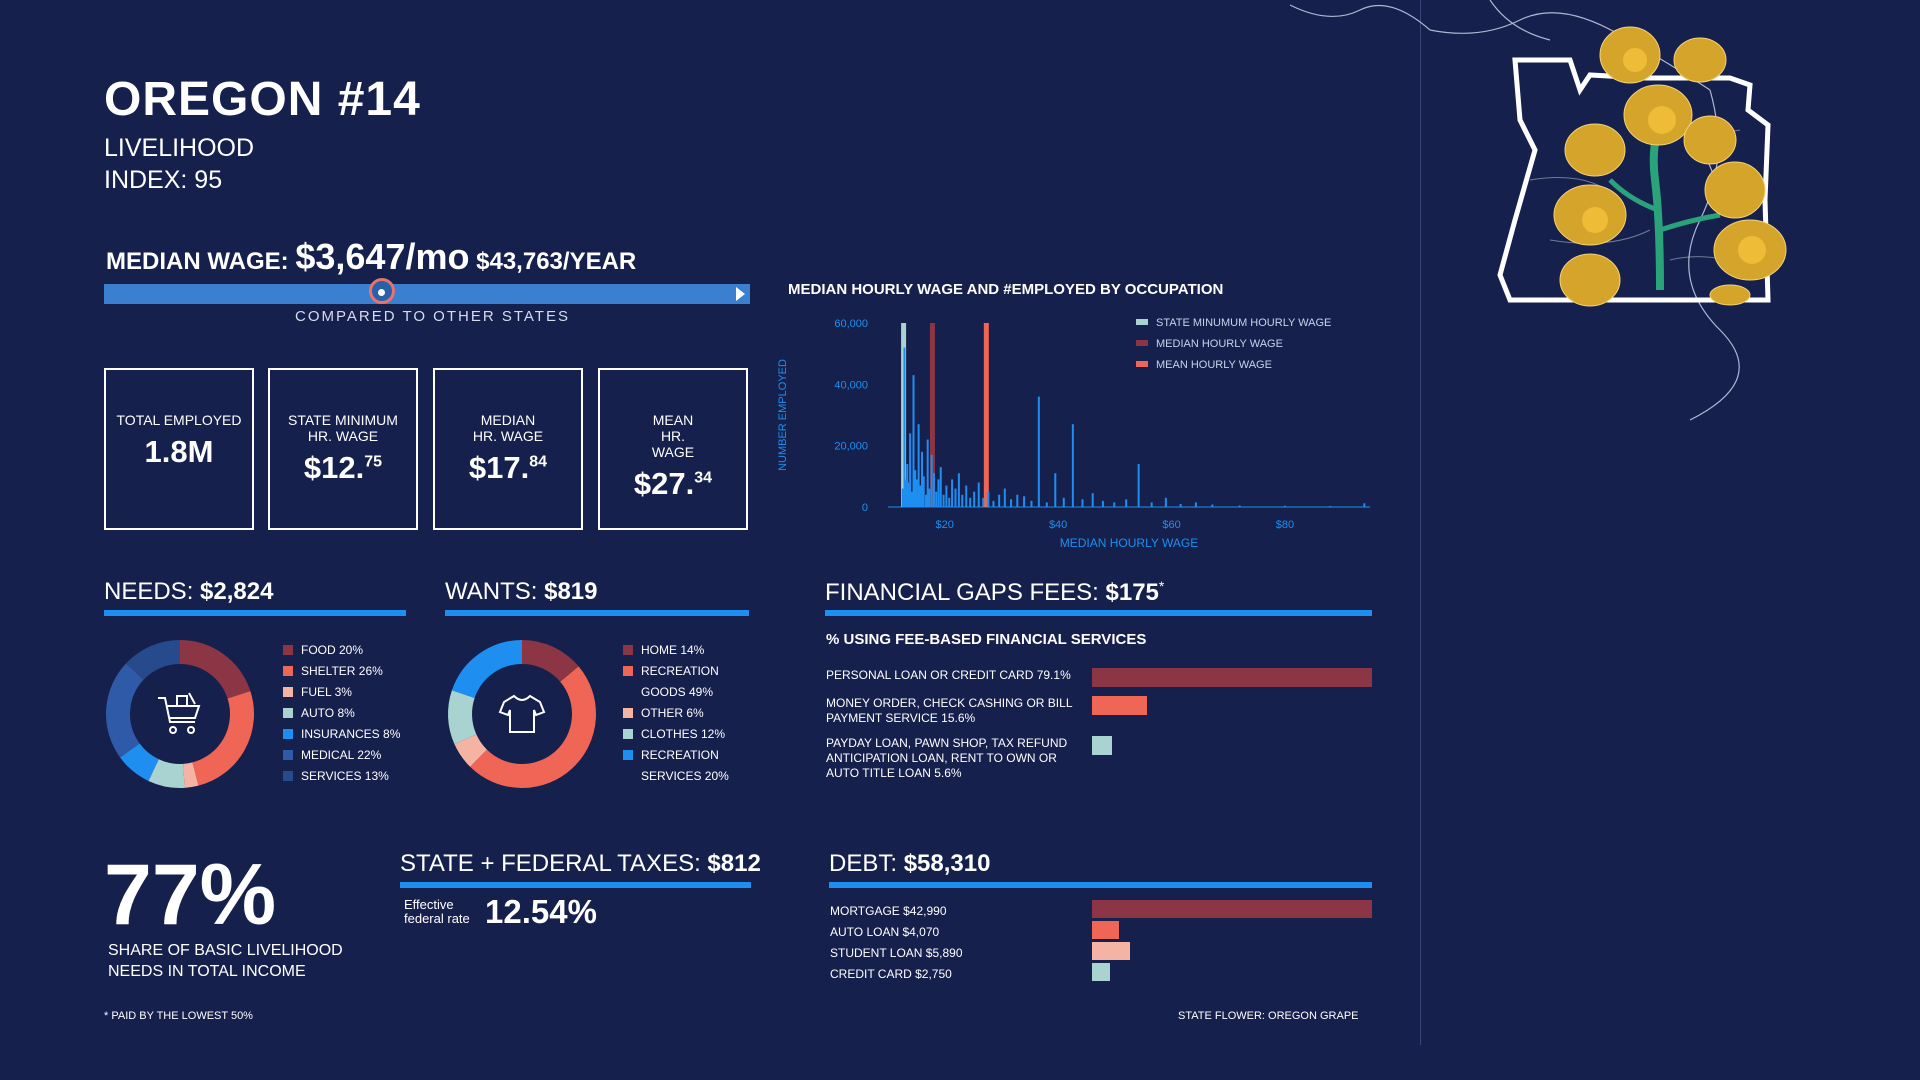 This screenshot has width=1920, height=1080. I want to click on fees-subtitle: % USING FEE-BASED FINANCIAL SERVICES, so click(986, 639).